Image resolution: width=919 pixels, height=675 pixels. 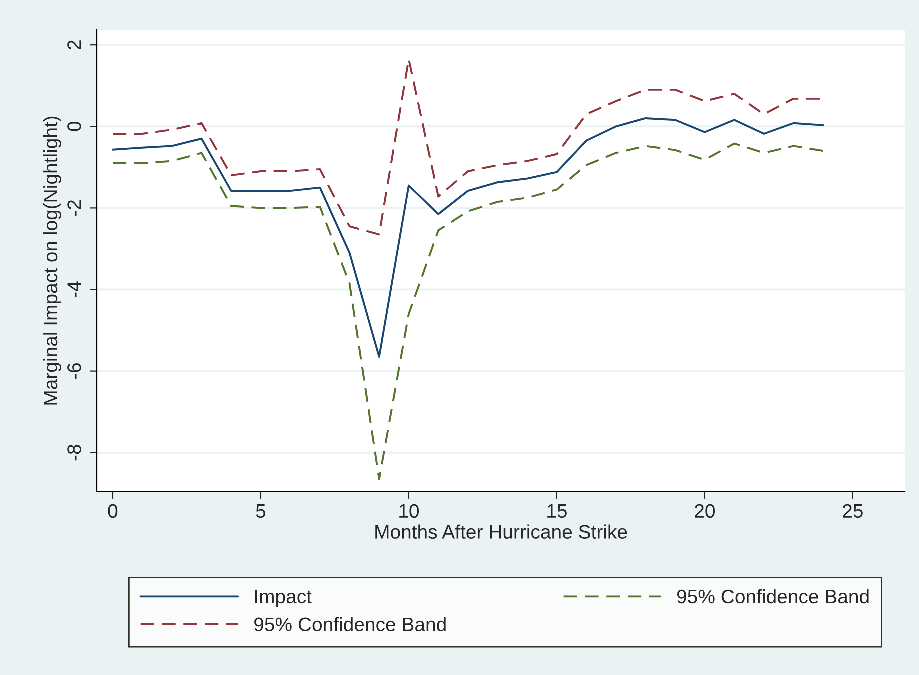 I want to click on y-axis-title: Marginal Impact on log(Nightlight), so click(x=52, y=260).